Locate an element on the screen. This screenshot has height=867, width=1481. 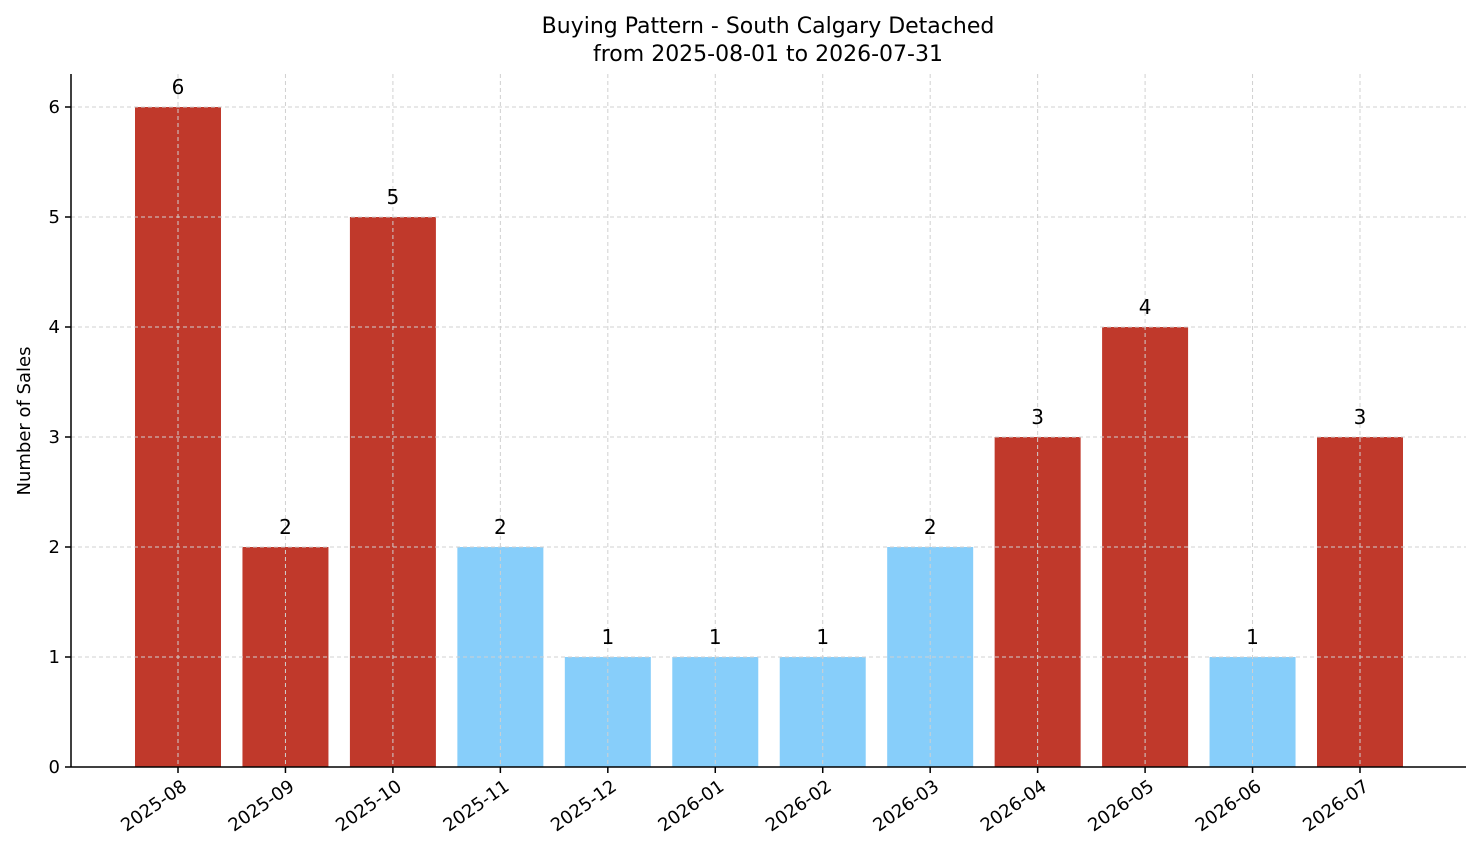
data-label-2026-07: 3 is located at coordinates (1360, 417).